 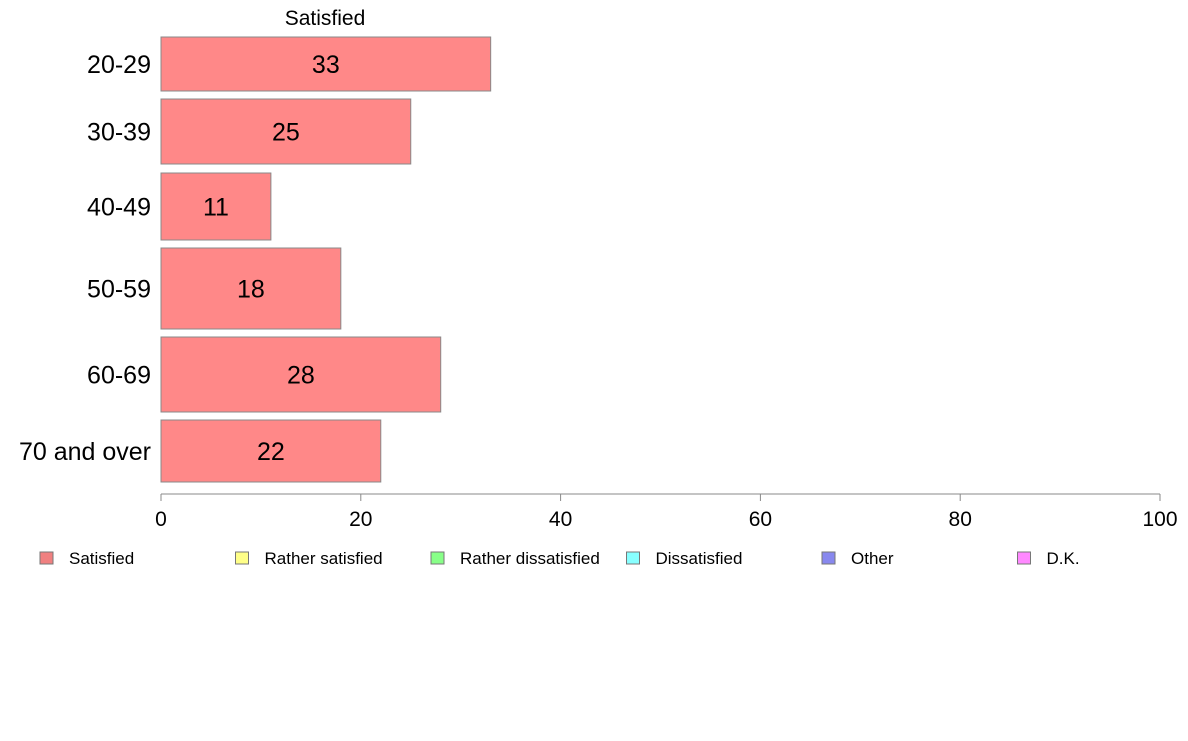 I want to click on bar-value-label: 33, so click(x=326, y=65).